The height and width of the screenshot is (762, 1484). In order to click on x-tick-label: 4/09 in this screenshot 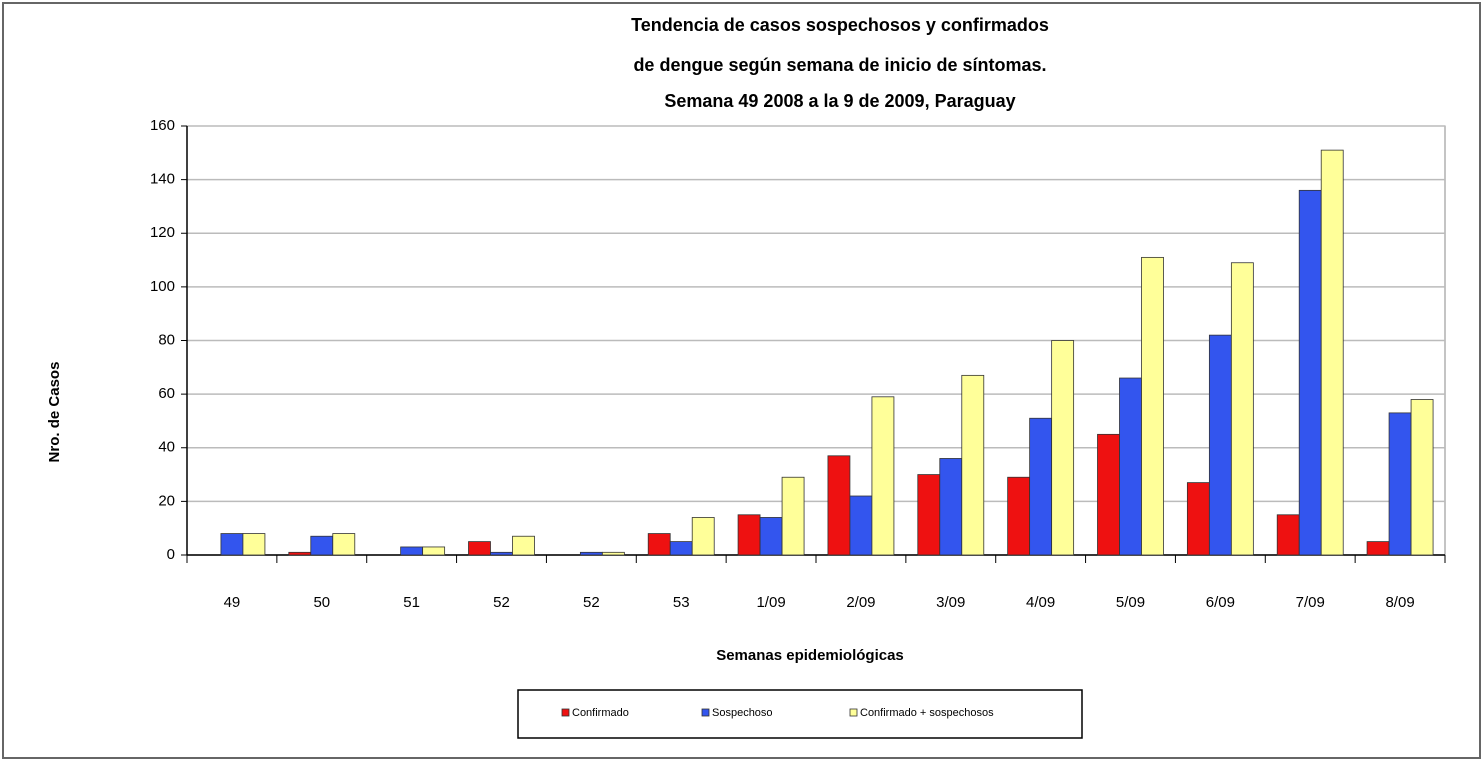, I will do `click(1040, 602)`.